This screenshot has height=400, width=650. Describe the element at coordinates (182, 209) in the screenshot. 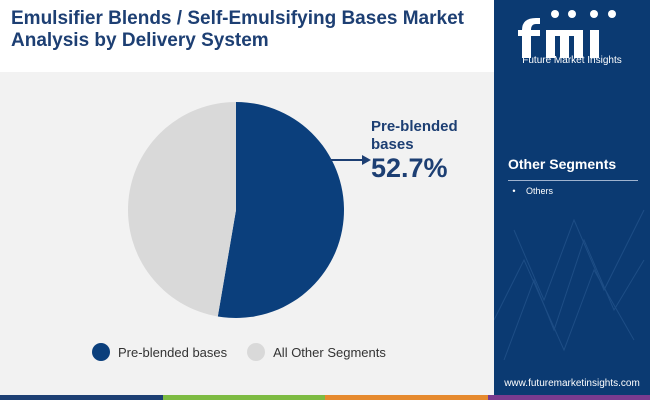

I see `pie-slice-all-other-segments` at that location.